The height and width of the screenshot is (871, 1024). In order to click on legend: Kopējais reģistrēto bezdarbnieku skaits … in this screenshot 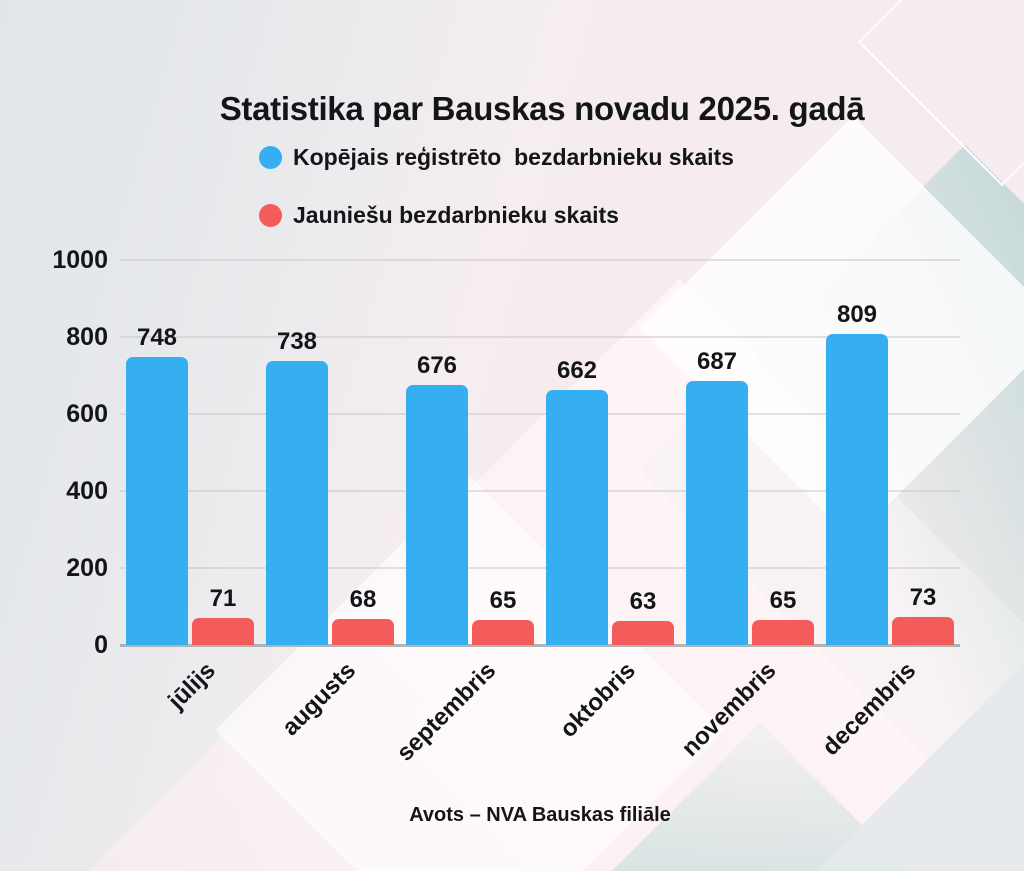, I will do `click(496, 198)`.